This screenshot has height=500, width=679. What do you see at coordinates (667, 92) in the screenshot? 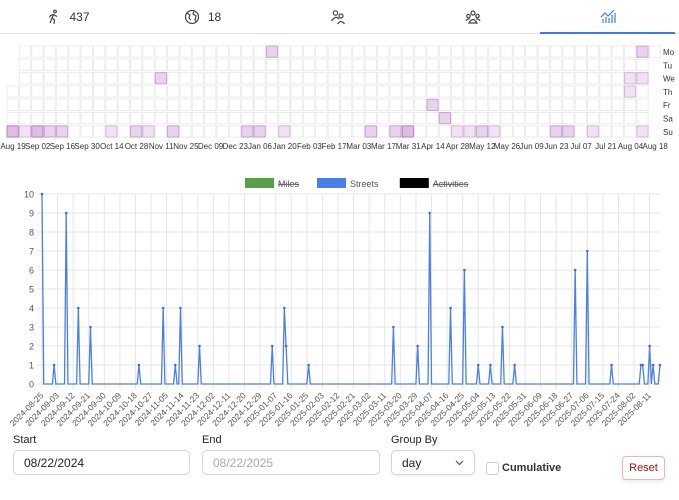
I see `heatmap-day-label: Th` at bounding box center [667, 92].